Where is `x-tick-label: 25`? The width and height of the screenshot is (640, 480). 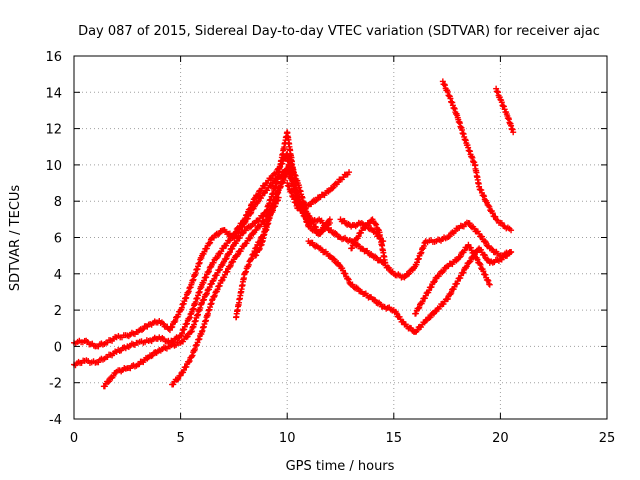 x-tick-label: 25 is located at coordinates (607, 438).